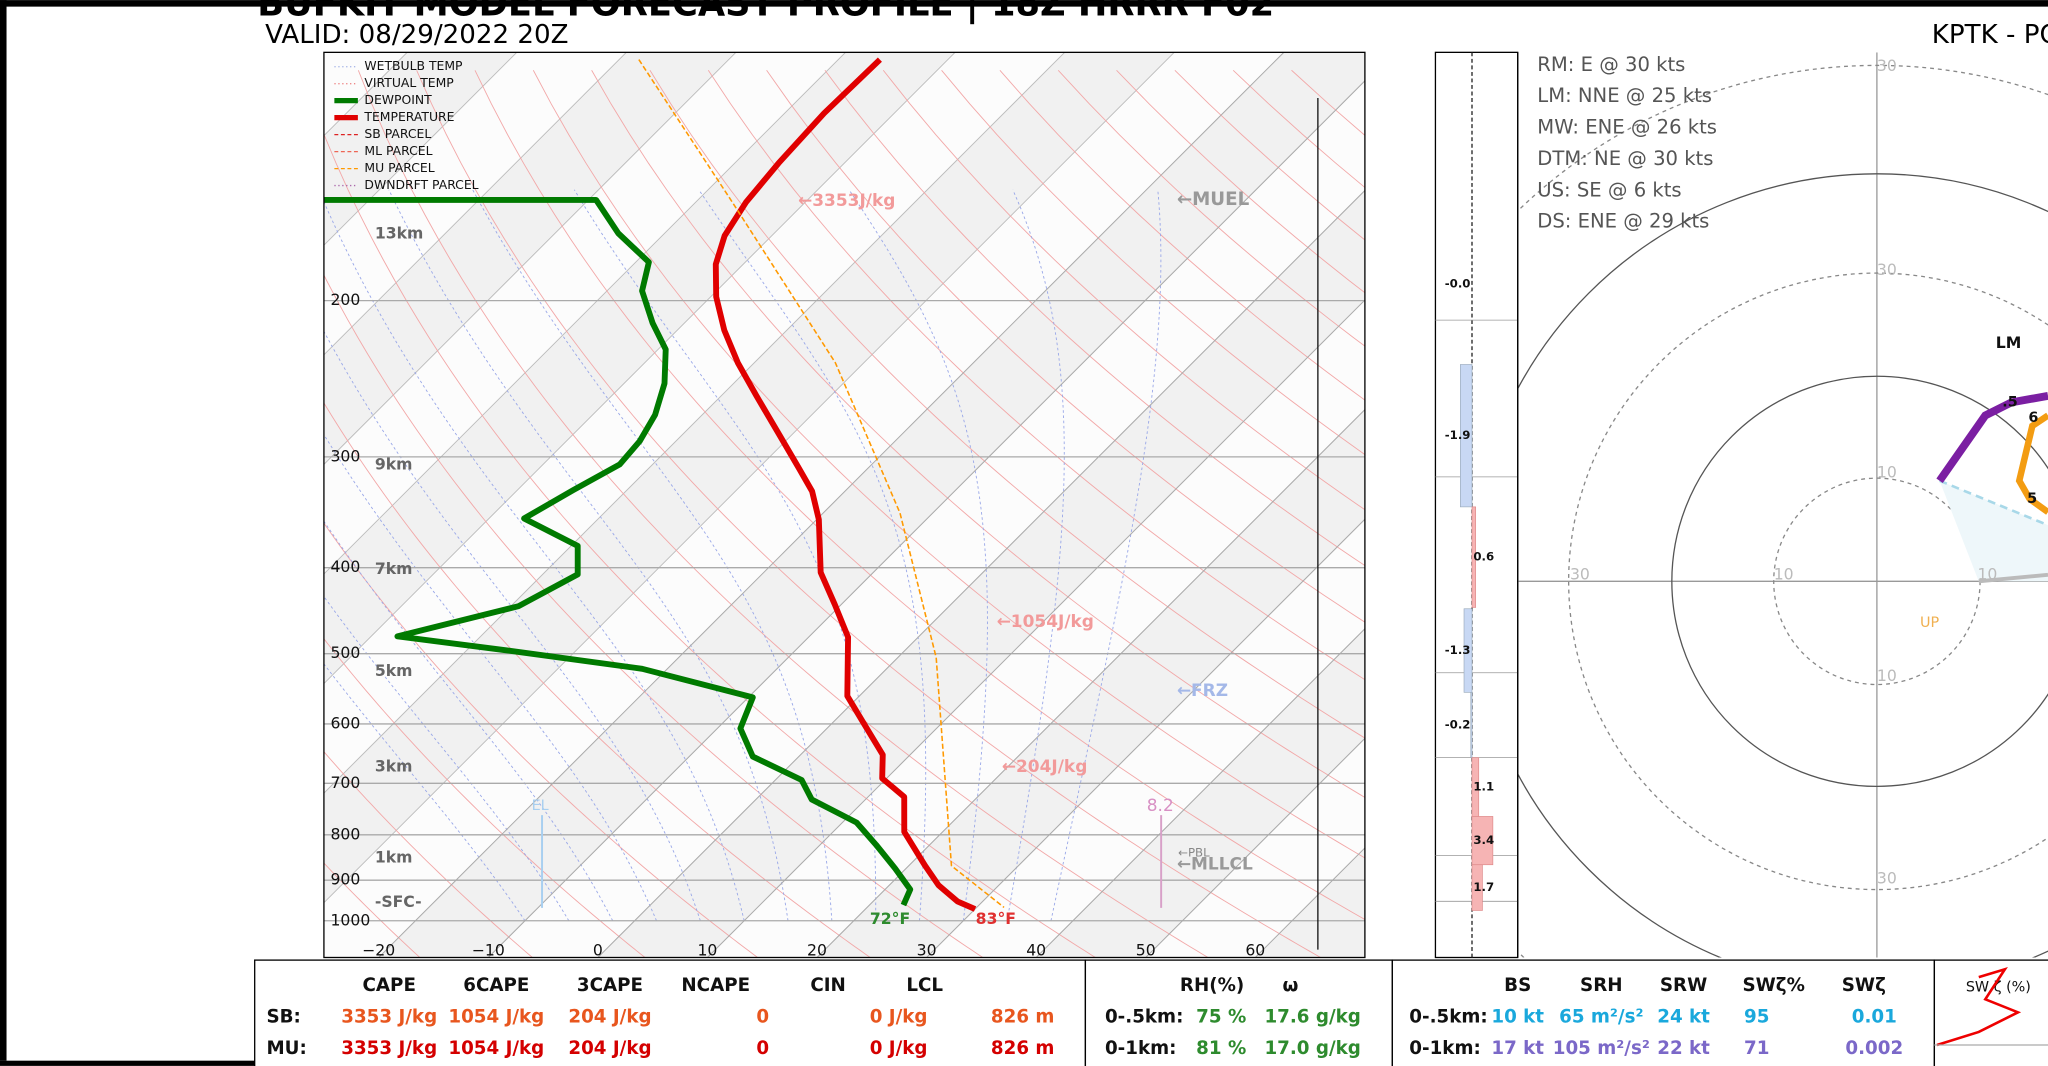 This screenshot has width=2048, height=1066. Describe the element at coordinates (1979, 1006) in the screenshot. I see `swz-trace` at that location.